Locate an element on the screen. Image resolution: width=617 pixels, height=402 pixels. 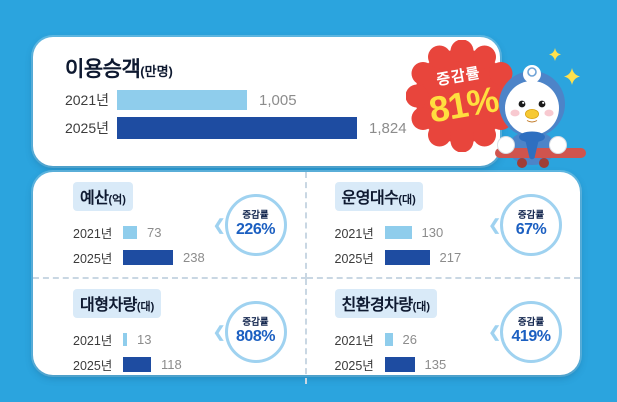
change-rate-badge: ❮ 증감률 419% is located at coordinates (525, 331).